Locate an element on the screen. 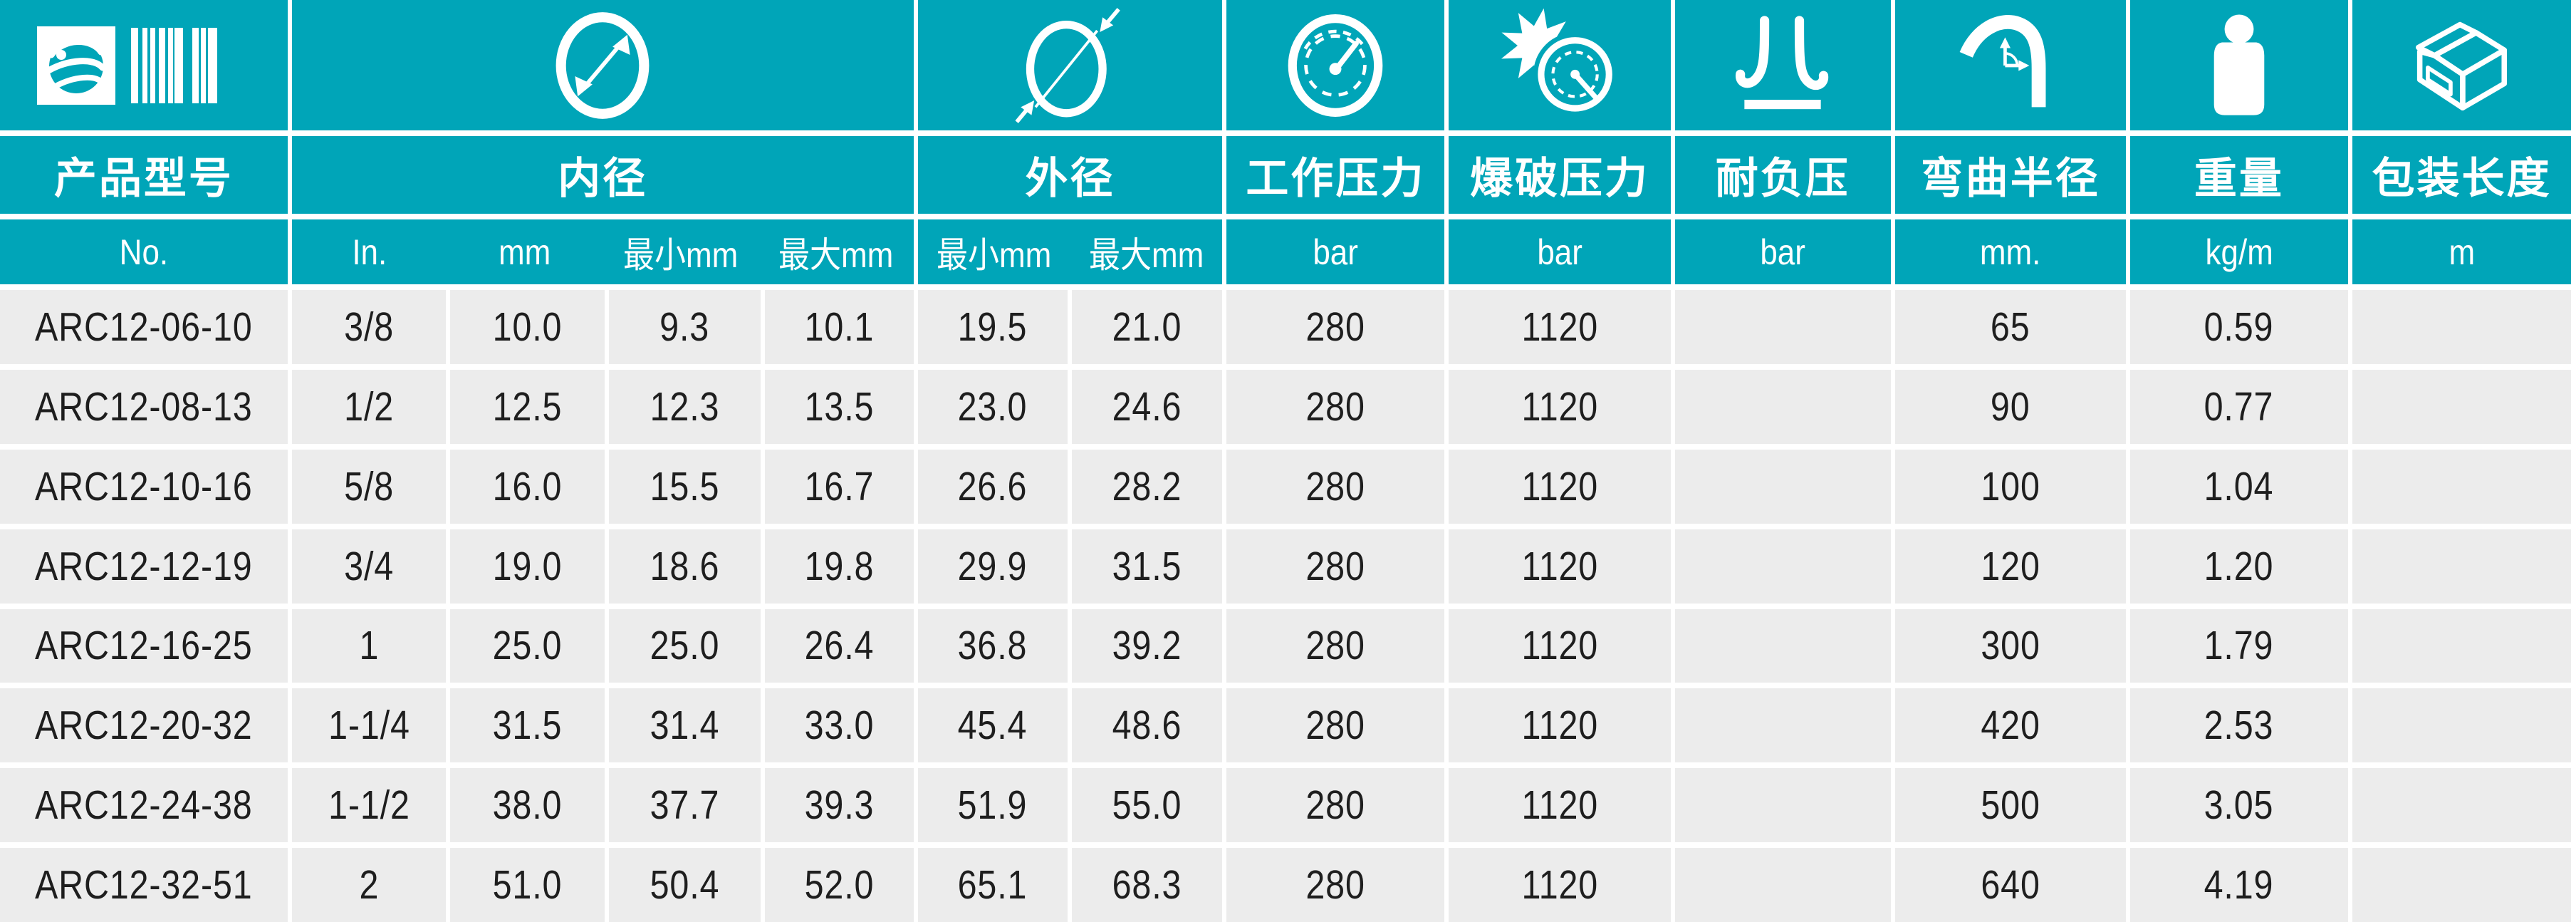  weight-icon is located at coordinates (2239, 64).